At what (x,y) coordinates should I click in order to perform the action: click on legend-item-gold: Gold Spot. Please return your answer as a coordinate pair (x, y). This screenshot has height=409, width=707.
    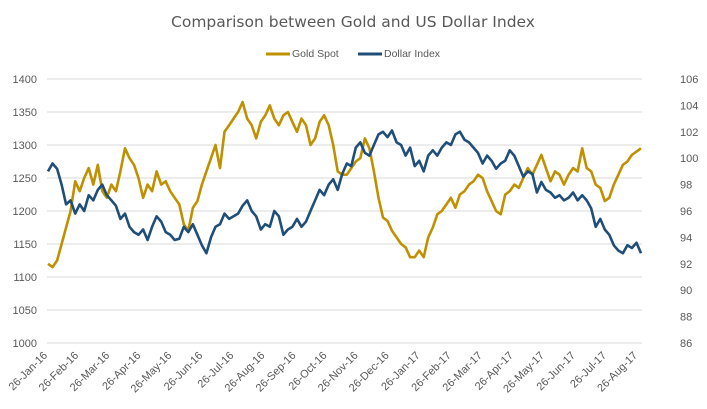
    Looking at the image, I should click on (302, 54).